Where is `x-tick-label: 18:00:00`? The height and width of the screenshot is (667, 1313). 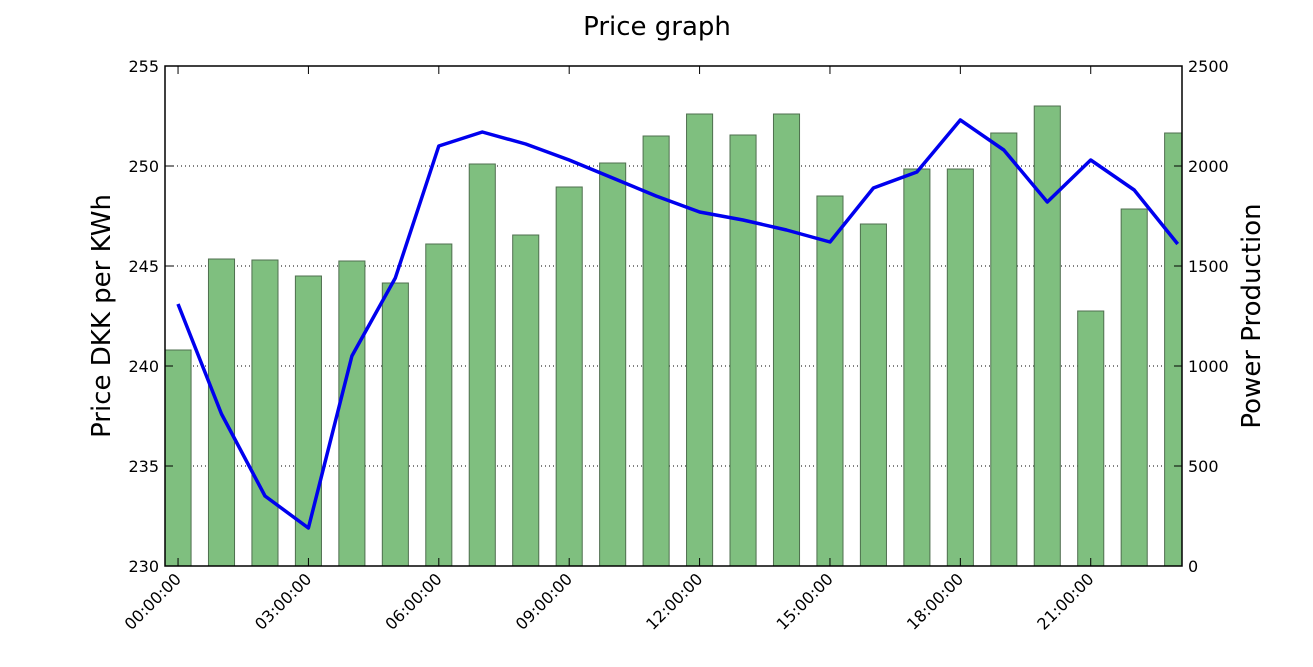 x-tick-label: 18:00:00 is located at coordinates (935, 601).